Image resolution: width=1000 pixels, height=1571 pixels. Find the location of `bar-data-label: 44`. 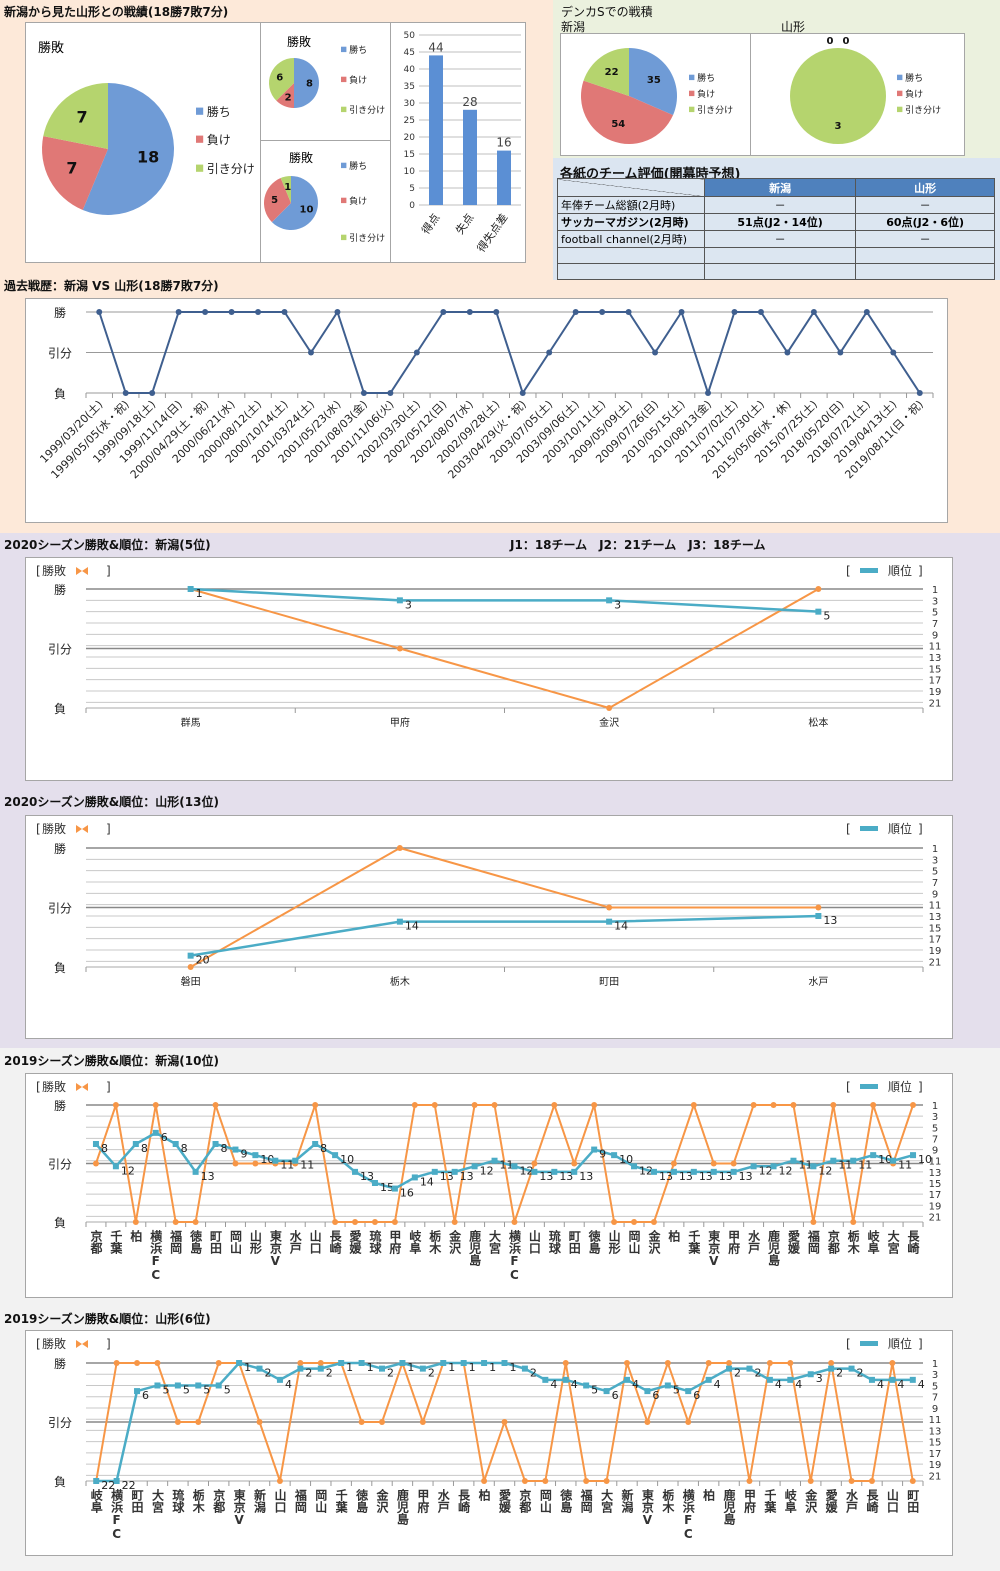

bar-data-label: 44 is located at coordinates (435, 47).